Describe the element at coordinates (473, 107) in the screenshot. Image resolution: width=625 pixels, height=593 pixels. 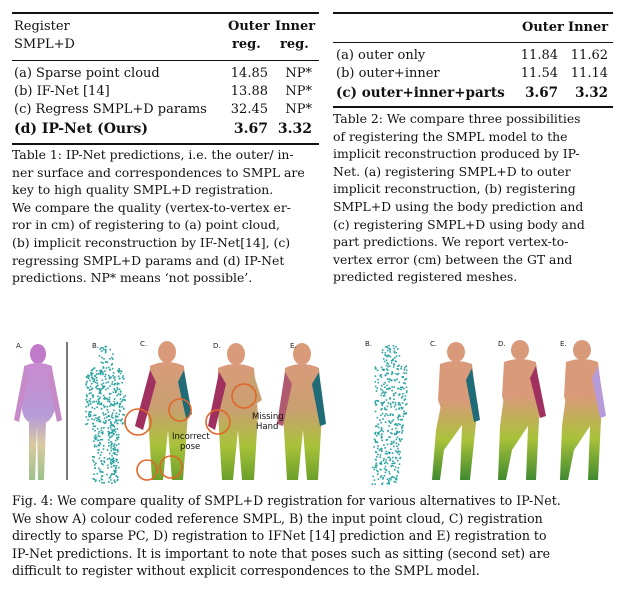
I see `table-2-bottom-rule` at that location.